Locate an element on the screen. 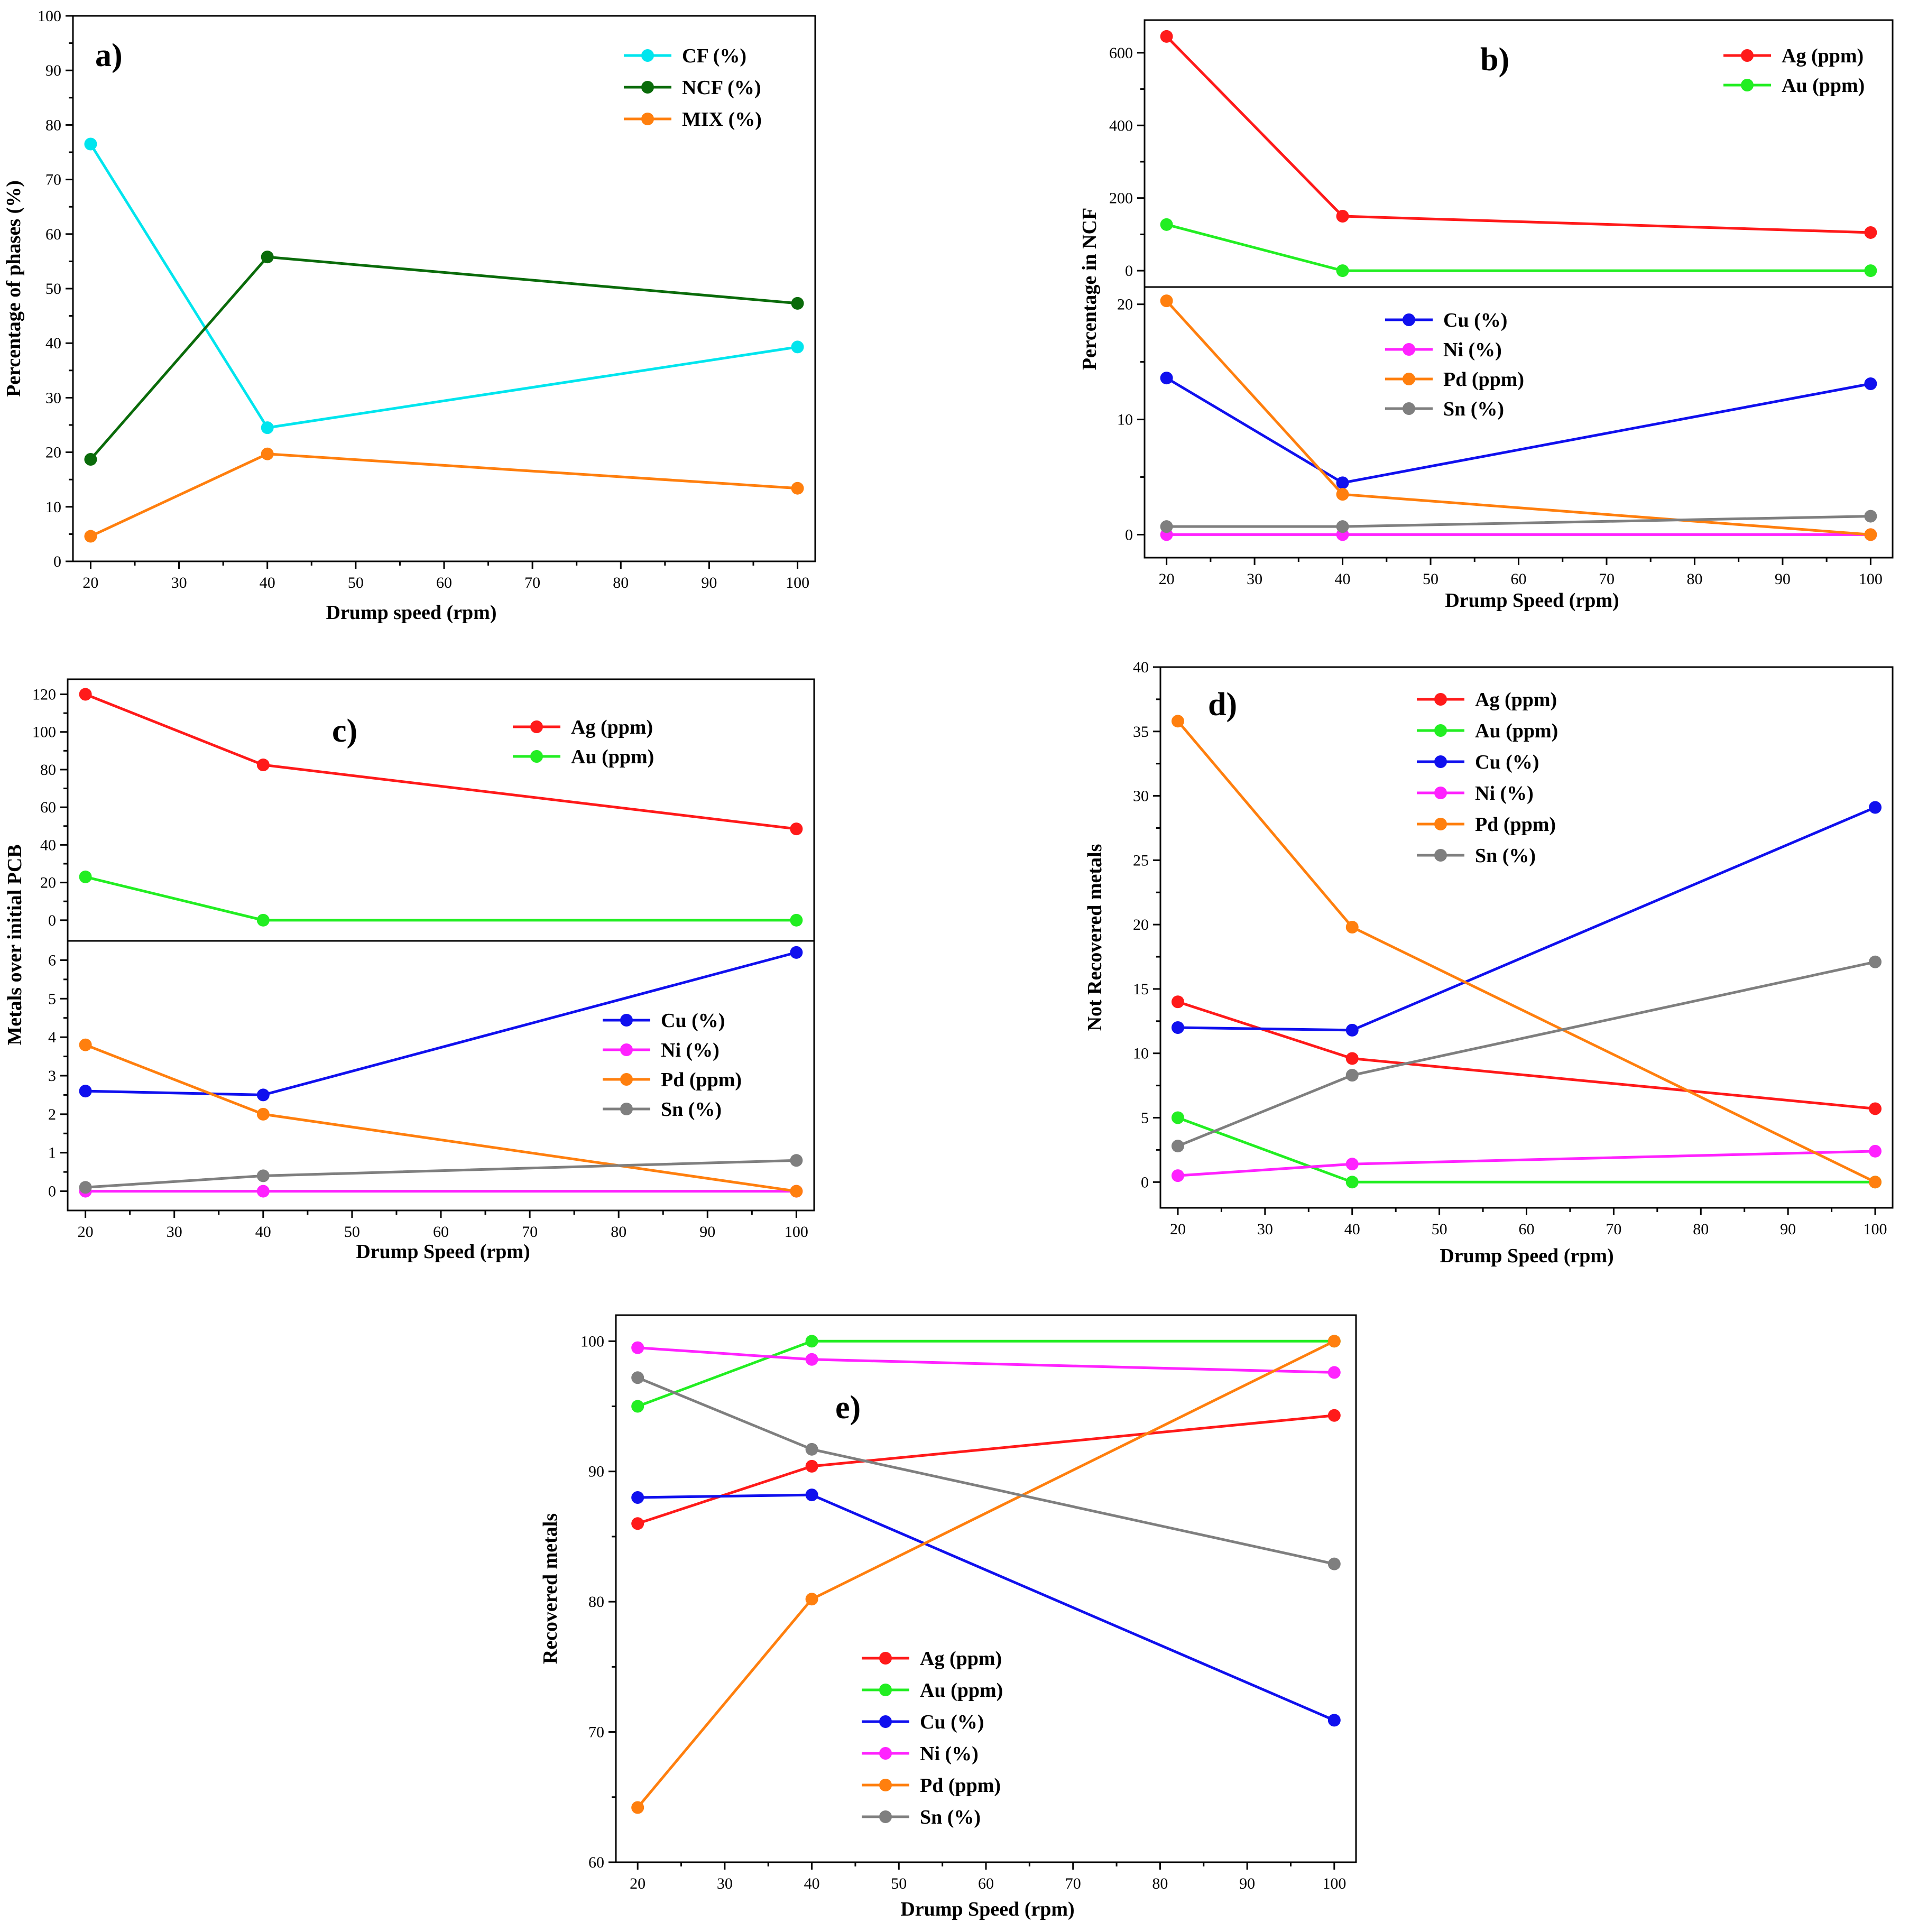  panel-e-y-tick-label-1: 70 is located at coordinates (596, 1733).